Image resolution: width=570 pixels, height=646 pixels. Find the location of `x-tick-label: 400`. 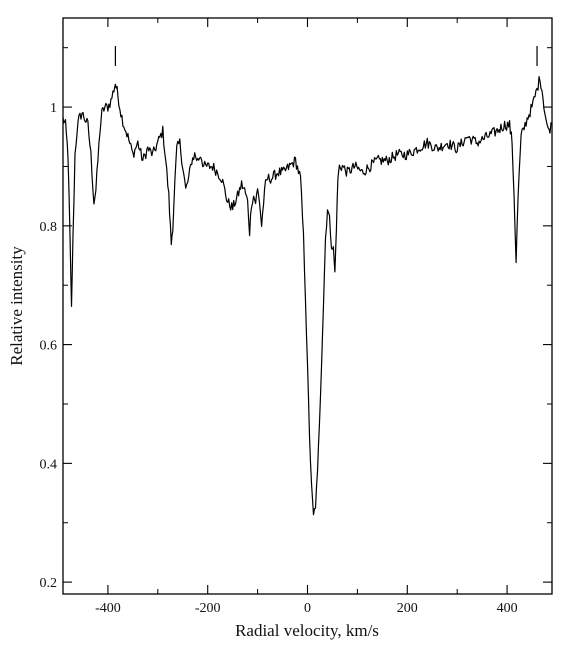

x-tick-label: 400 is located at coordinates (507, 608).